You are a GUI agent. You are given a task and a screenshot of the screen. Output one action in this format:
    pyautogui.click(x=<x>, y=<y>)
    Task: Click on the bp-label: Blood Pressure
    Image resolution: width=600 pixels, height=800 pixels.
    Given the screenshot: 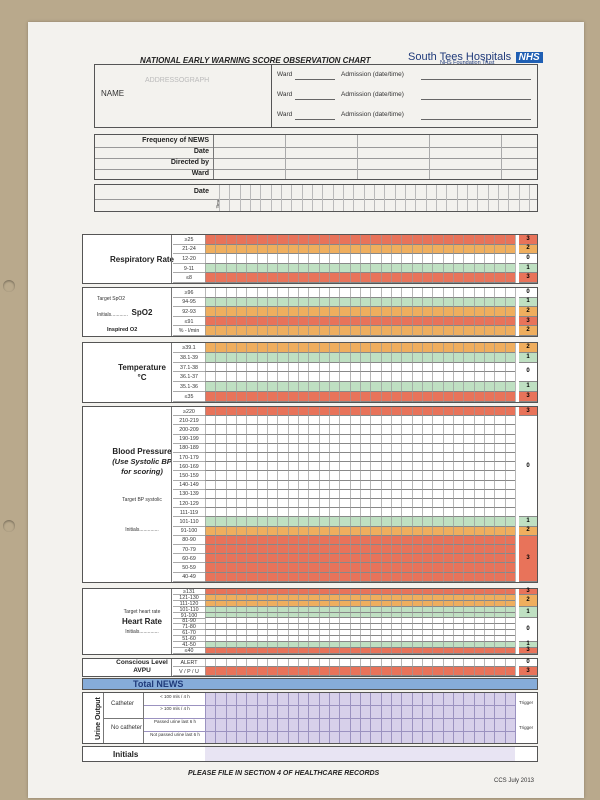 What is the action you would take?
    pyautogui.click(x=142, y=451)
    